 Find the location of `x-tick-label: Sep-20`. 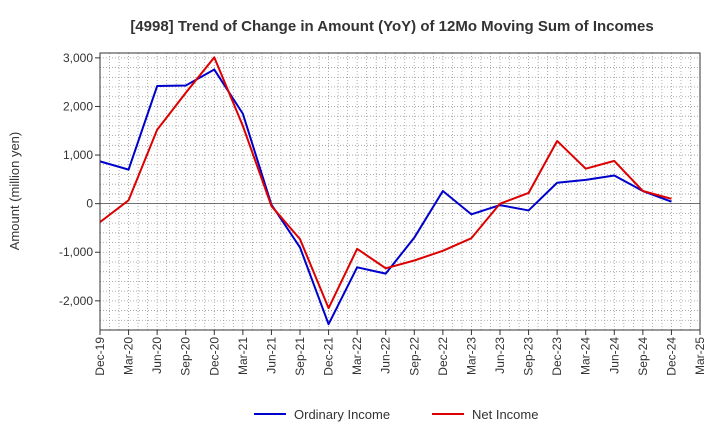

x-tick-label: Sep-20 is located at coordinates (186, 356).